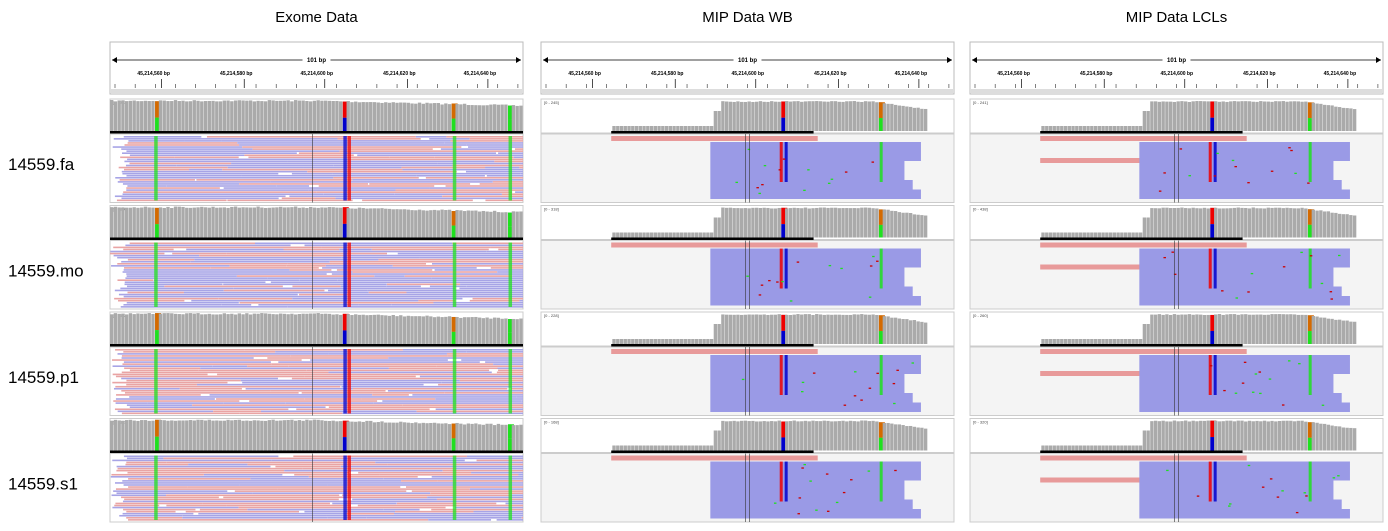  What do you see at coordinates (1176, 363) in the screenshot?
I see `sample-track: [0 - 260]` at bounding box center [1176, 363].